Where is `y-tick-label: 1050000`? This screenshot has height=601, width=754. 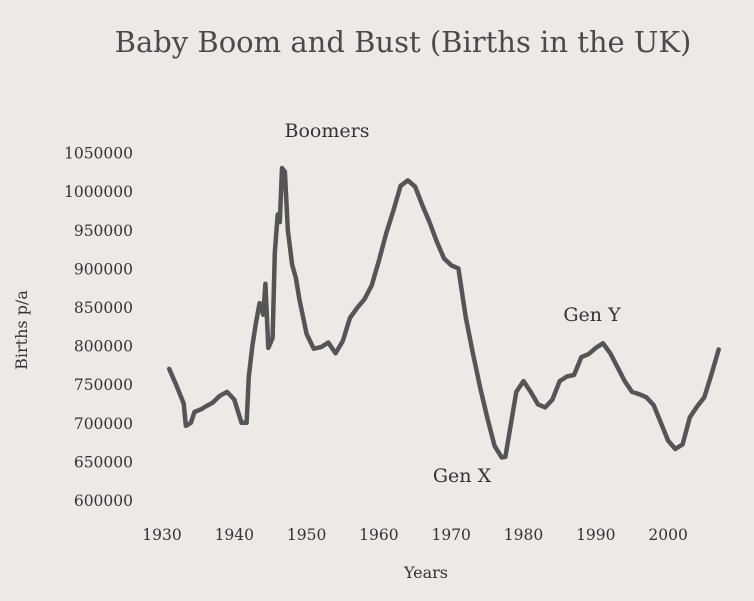
y-tick-label: 1050000 is located at coordinates (98, 154).